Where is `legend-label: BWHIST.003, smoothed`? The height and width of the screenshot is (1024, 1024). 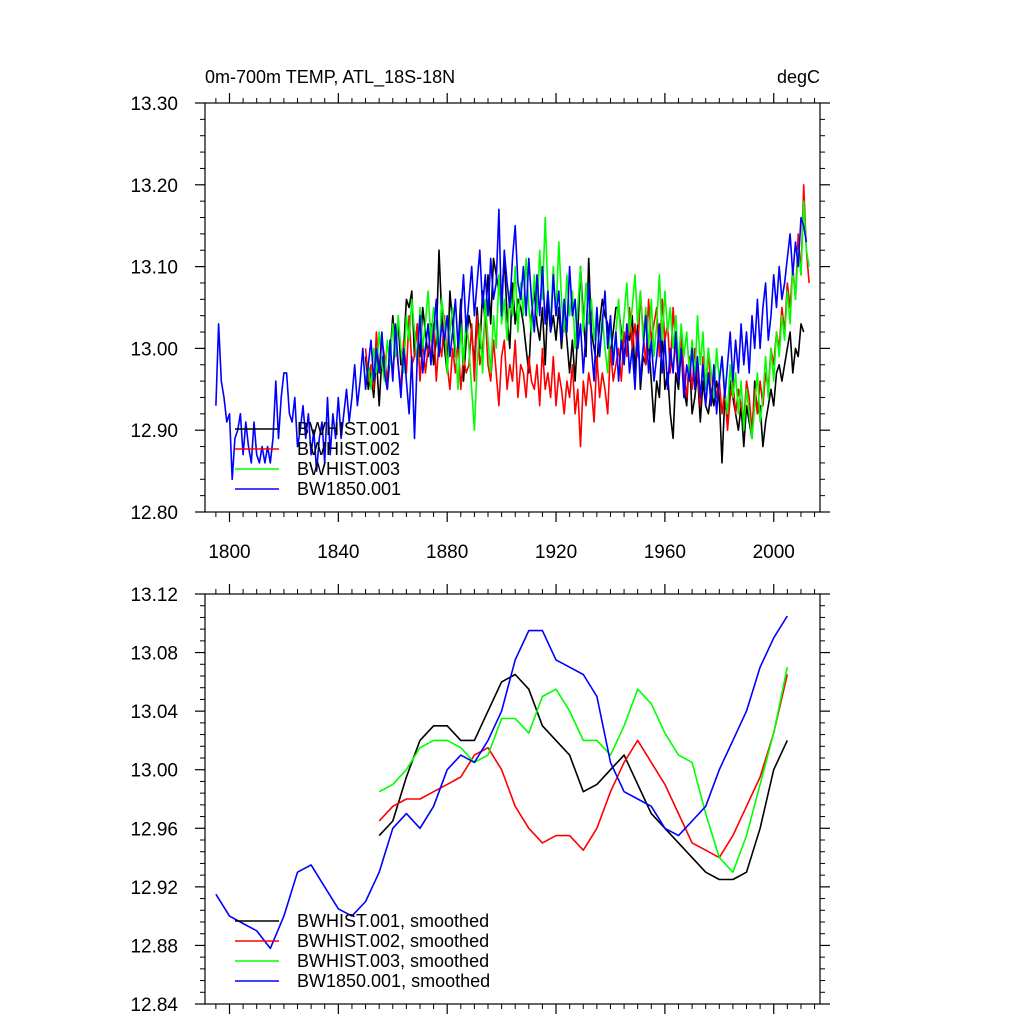 legend-label: BWHIST.003, smoothed is located at coordinates (393, 961).